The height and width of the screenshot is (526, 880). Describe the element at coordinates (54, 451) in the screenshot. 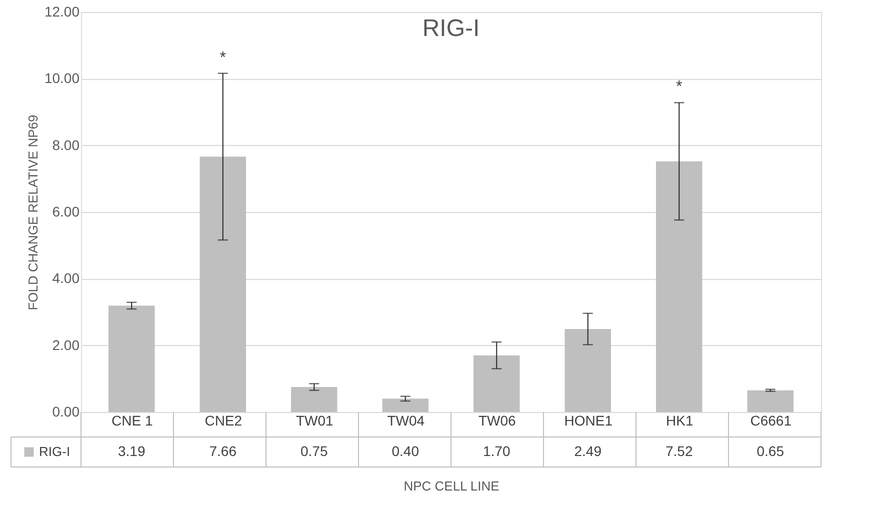

I see `legend-label: RIG-I` at that location.